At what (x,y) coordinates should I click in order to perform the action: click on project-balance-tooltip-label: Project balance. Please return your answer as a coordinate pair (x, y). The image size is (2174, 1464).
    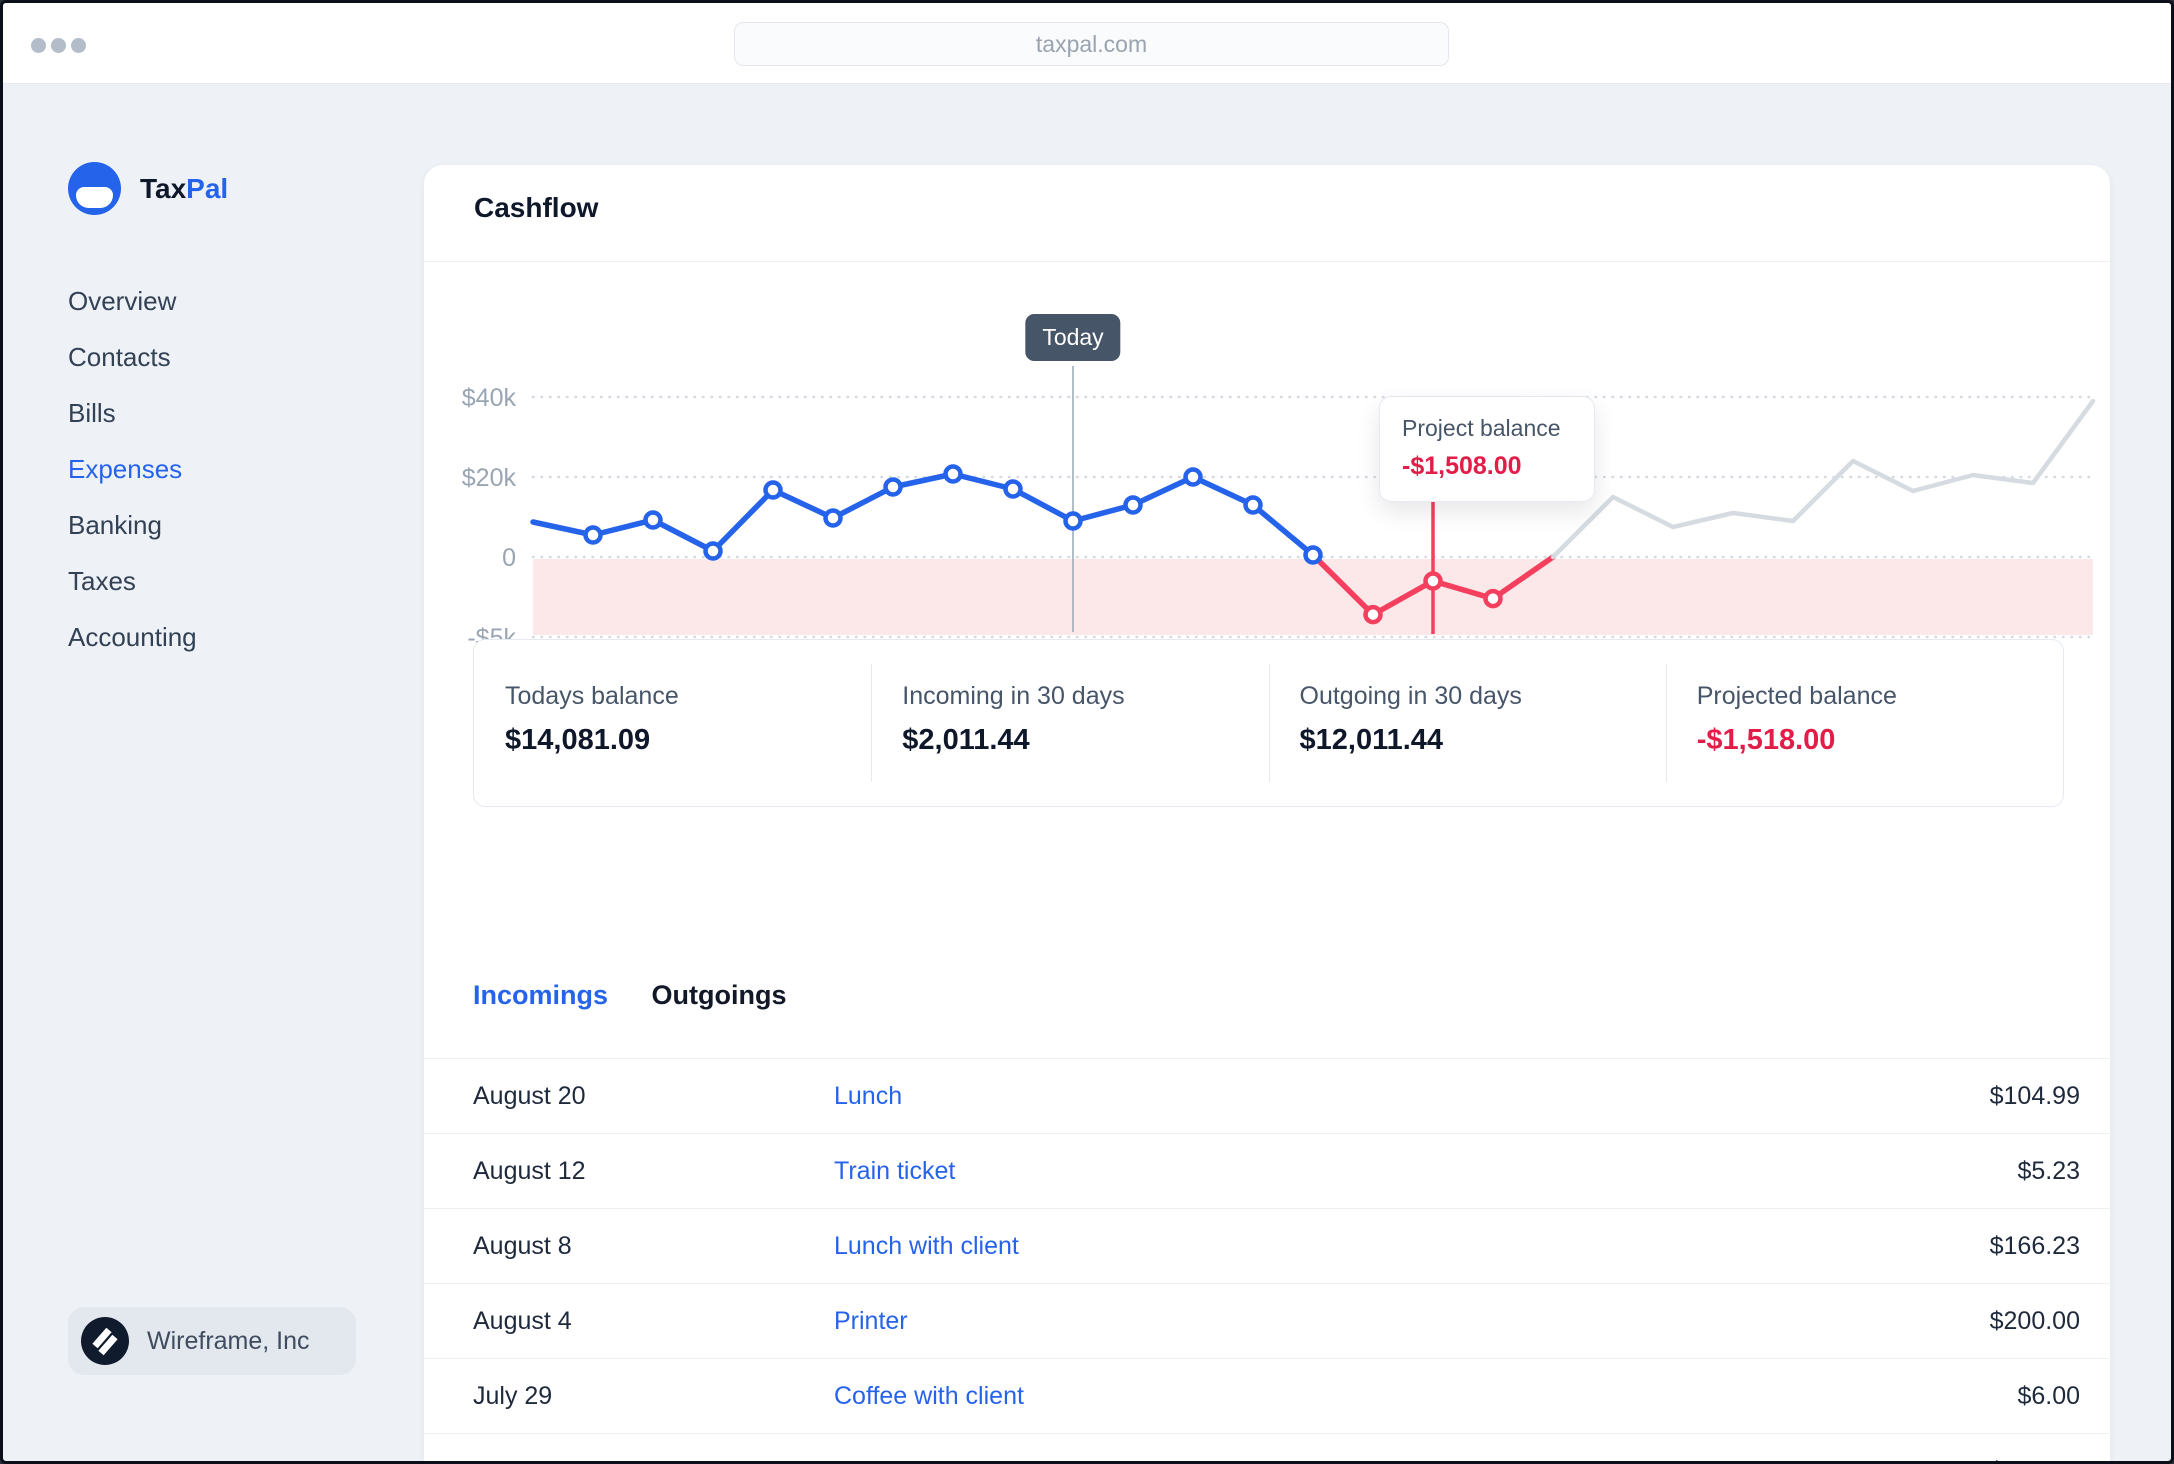
    Looking at the image, I should click on (1481, 428).